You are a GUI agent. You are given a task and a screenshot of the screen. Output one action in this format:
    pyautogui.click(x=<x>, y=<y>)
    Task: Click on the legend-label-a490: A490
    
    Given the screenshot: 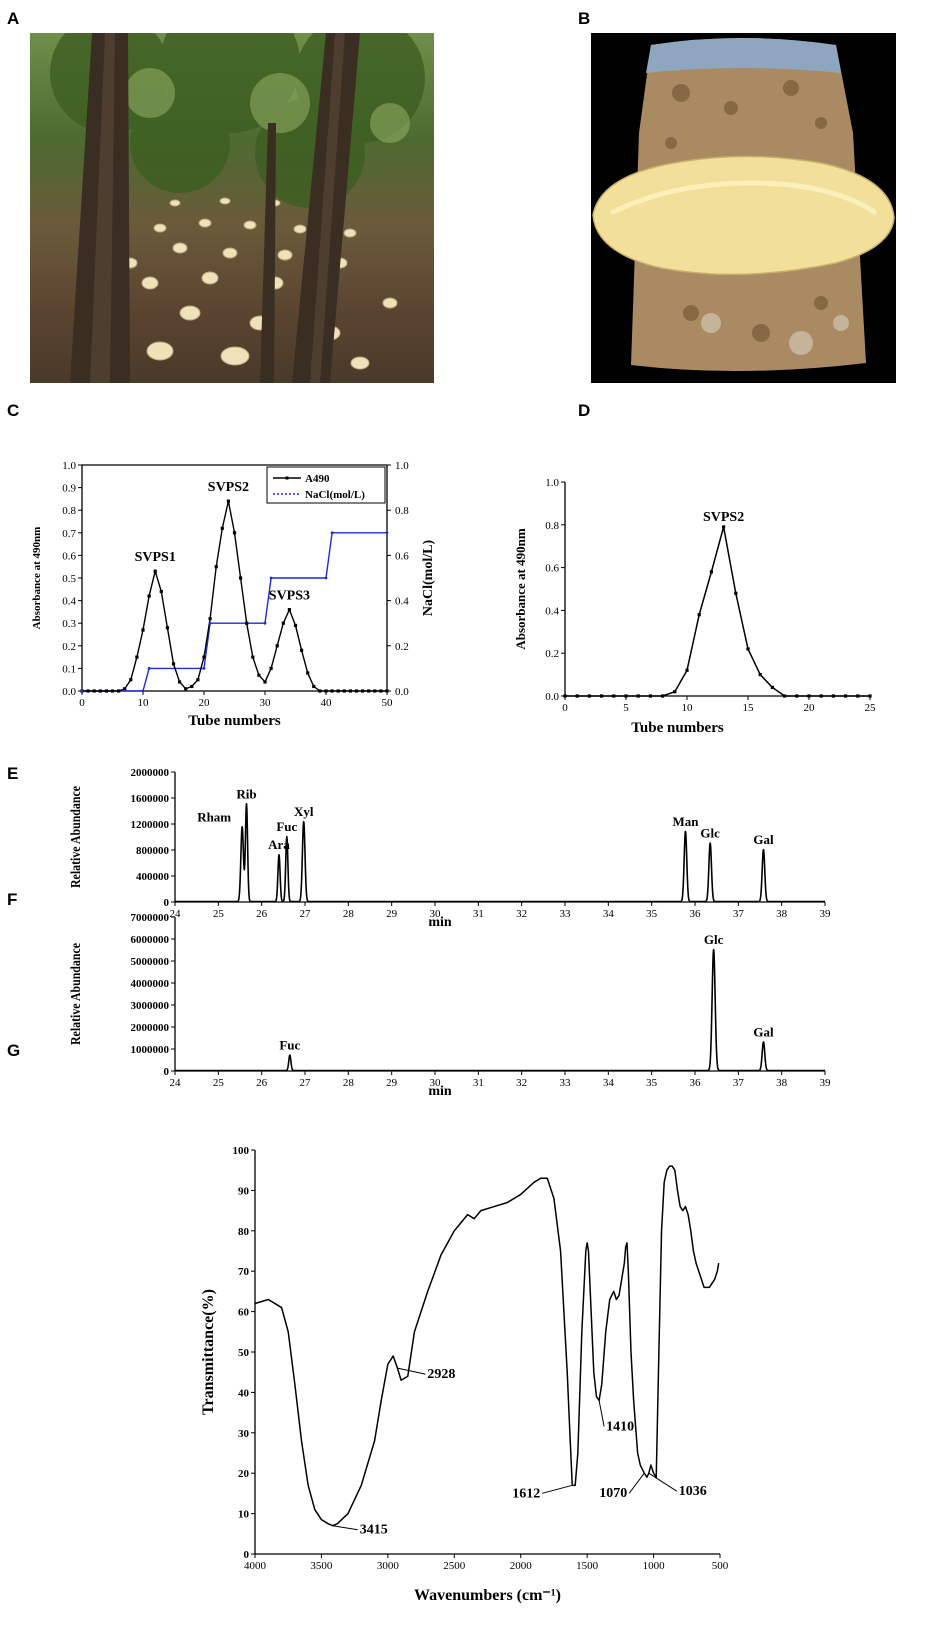 What is the action you would take?
    pyautogui.click(x=317, y=479)
    